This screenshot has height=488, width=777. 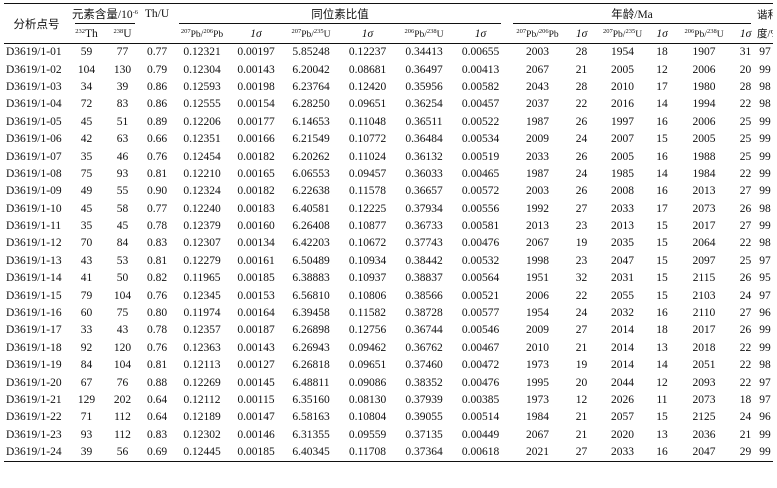 I want to click on cell-point-id: D3619/1-02, so click(x=34, y=69).